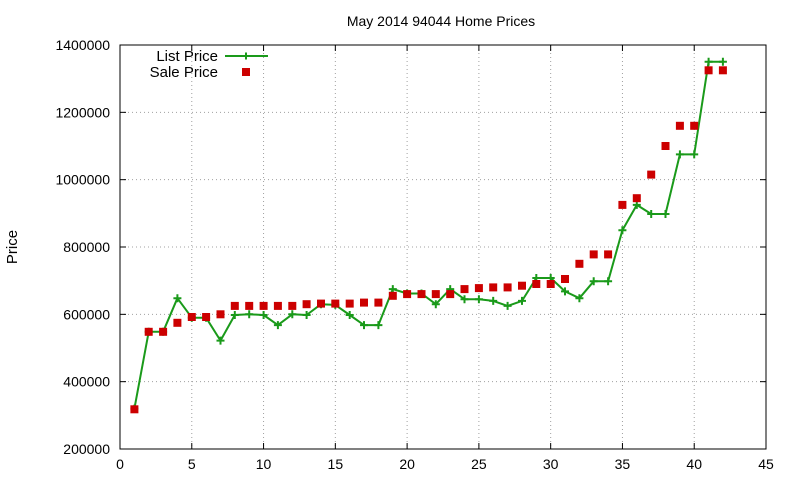 The width and height of the screenshot is (800, 480). Describe the element at coordinates (479, 464) in the screenshot. I see `x-tick-label: 25` at that location.